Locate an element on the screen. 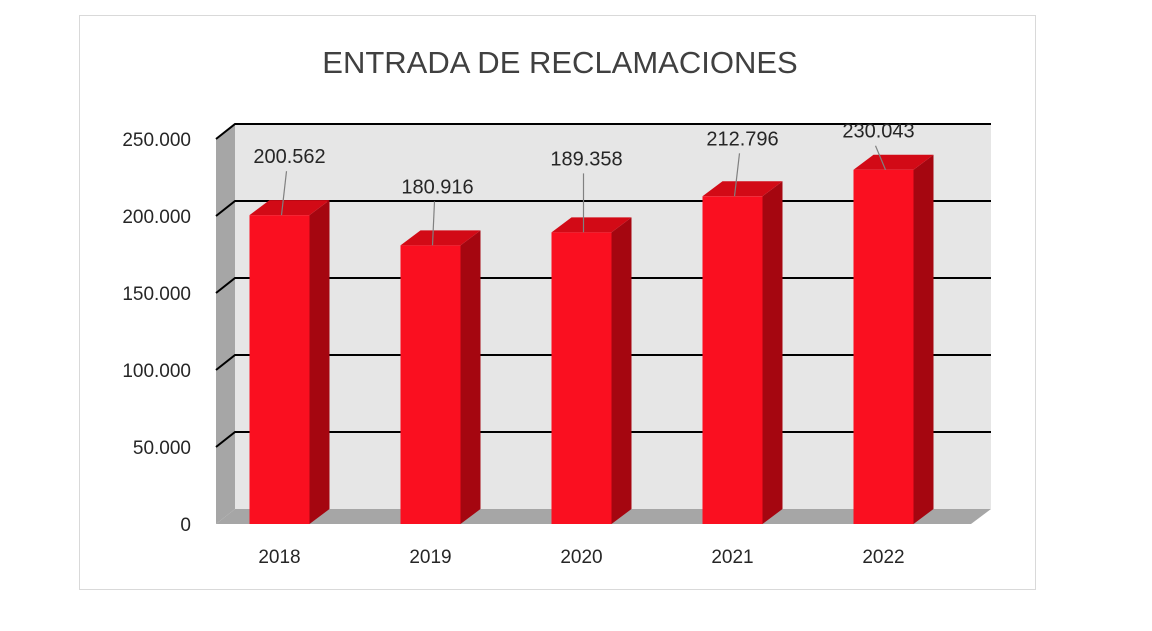 The width and height of the screenshot is (1152, 631). side-wall is located at coordinates (225, 324).